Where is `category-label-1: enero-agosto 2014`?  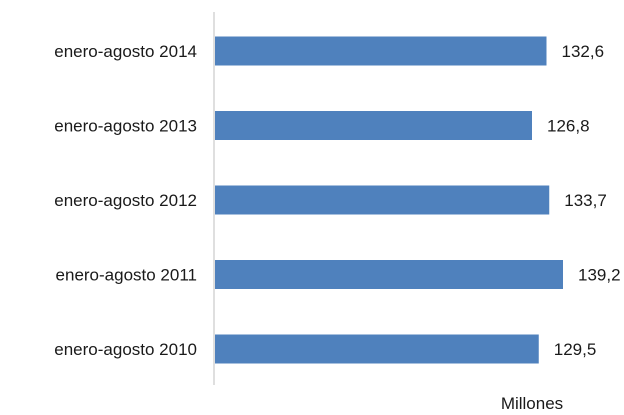
category-label-1: enero-agosto 2014 is located at coordinates (125, 51).